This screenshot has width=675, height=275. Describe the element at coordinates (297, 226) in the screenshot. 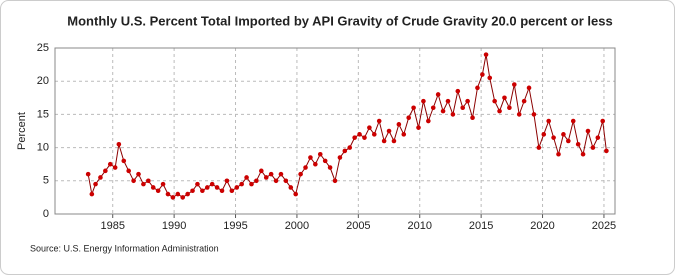

I see `x-tick-label: 2000` at that location.